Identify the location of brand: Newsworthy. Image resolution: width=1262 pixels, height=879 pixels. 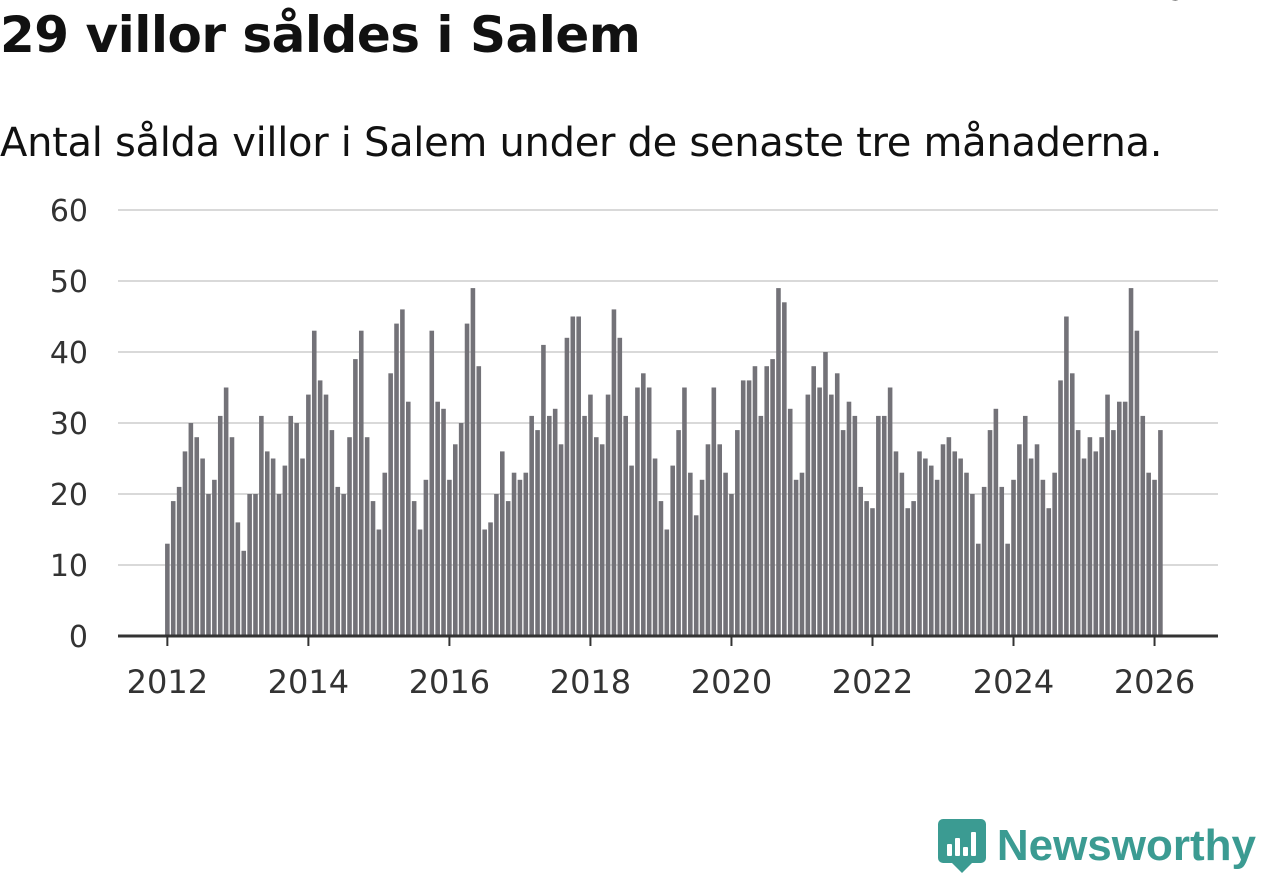
(1096, 846).